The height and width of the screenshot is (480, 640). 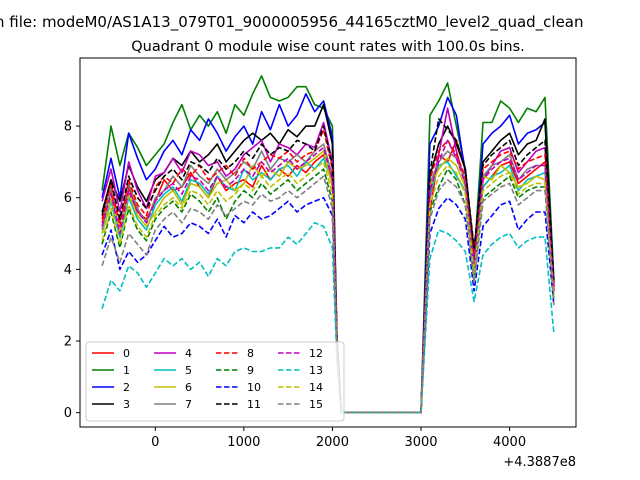 I want to click on x-tick-label: 1000, so click(x=243, y=442).